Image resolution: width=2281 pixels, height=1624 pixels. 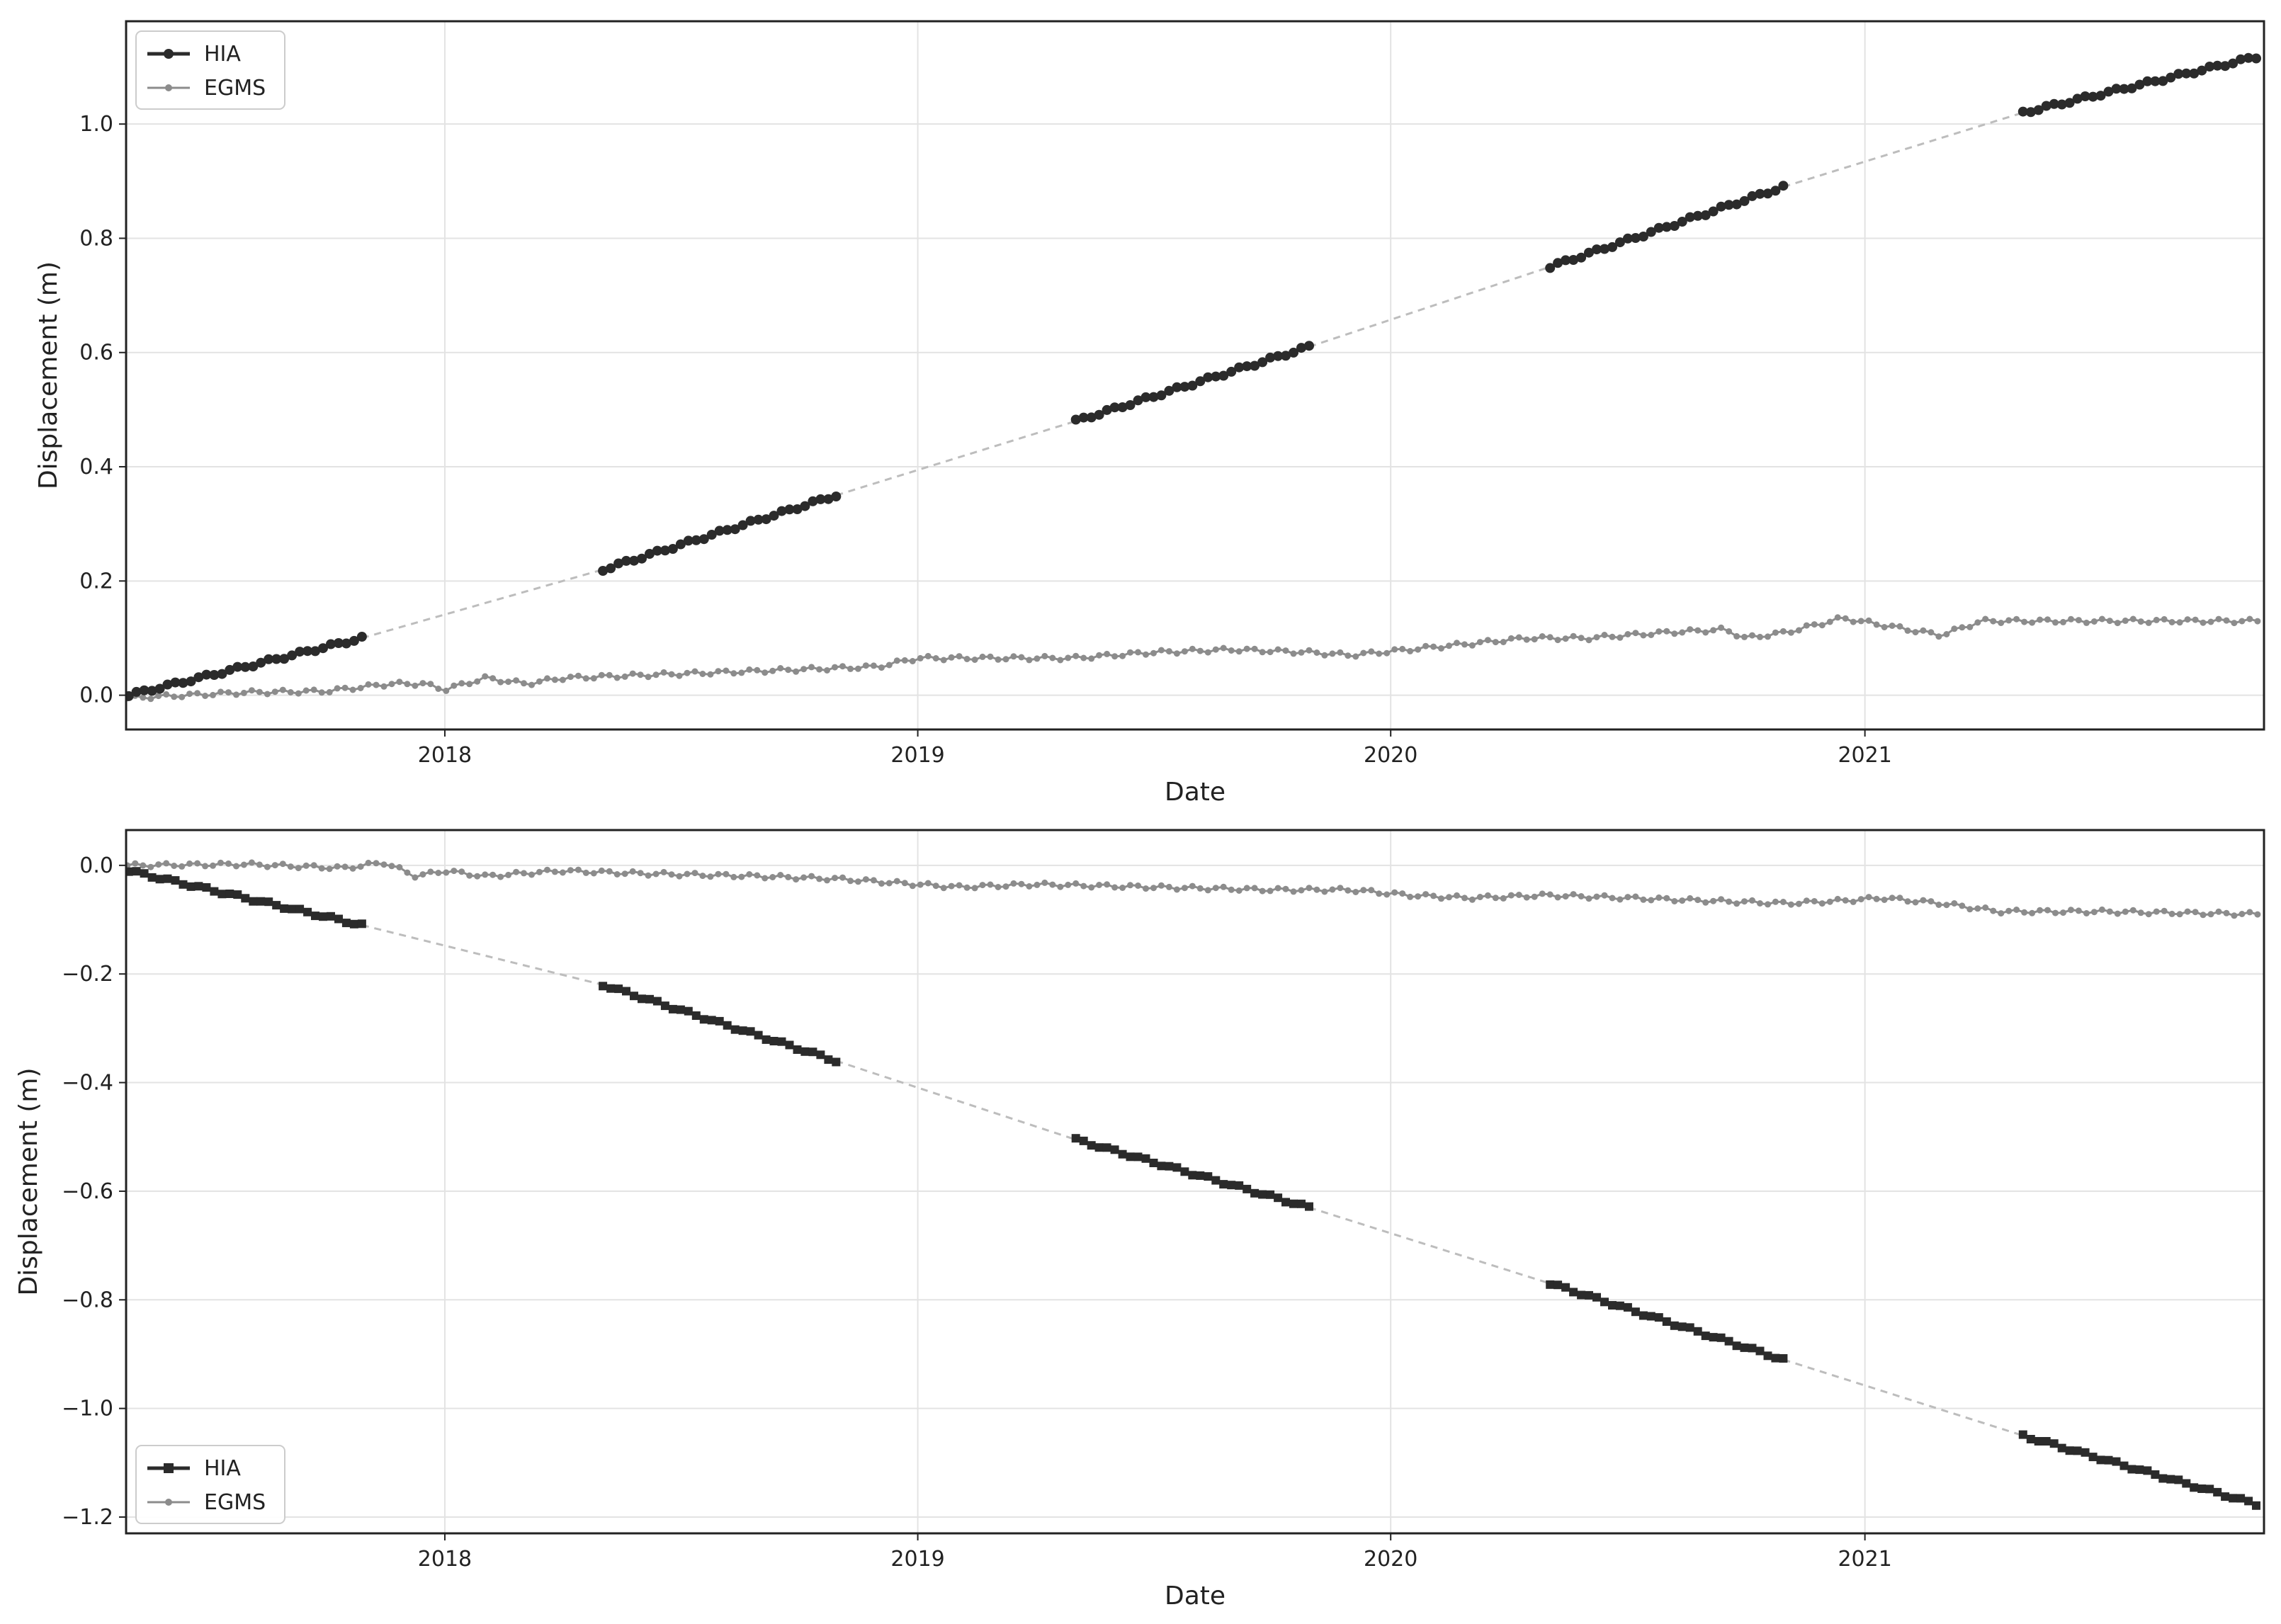 I want to click on y-tick-label: 0.6, so click(x=96, y=353).